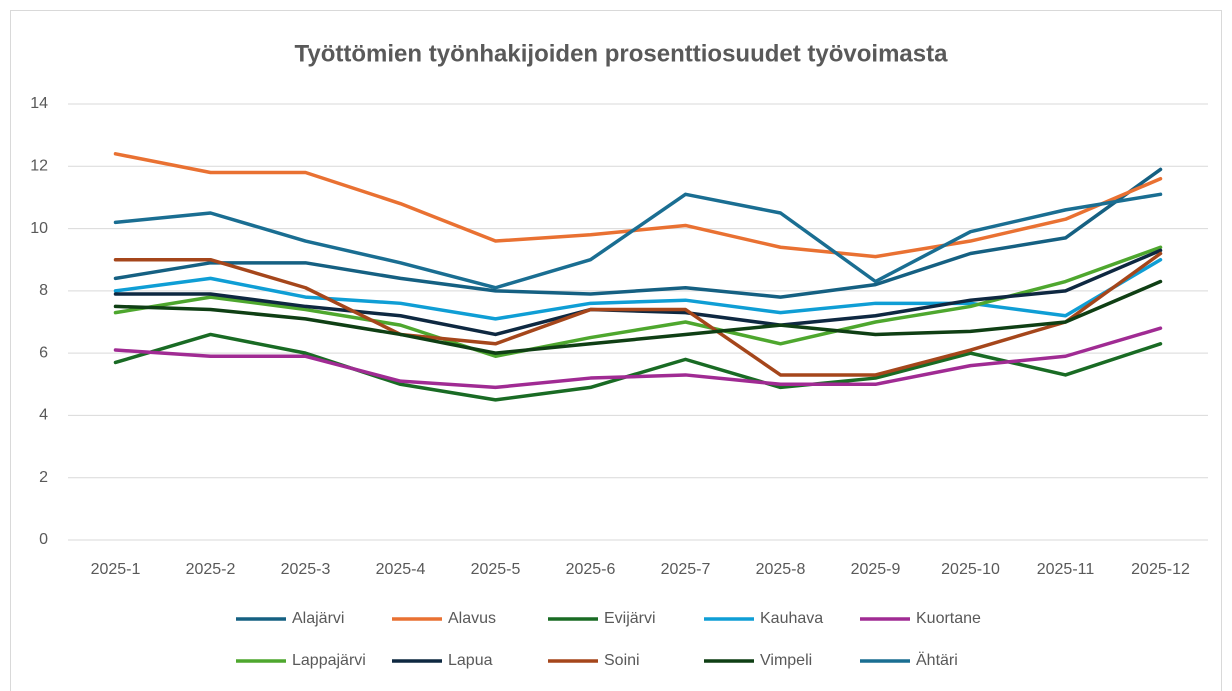 This screenshot has height=691, width=1232. What do you see at coordinates (318, 618) in the screenshot?
I see `legend-label: Alajärvi` at bounding box center [318, 618].